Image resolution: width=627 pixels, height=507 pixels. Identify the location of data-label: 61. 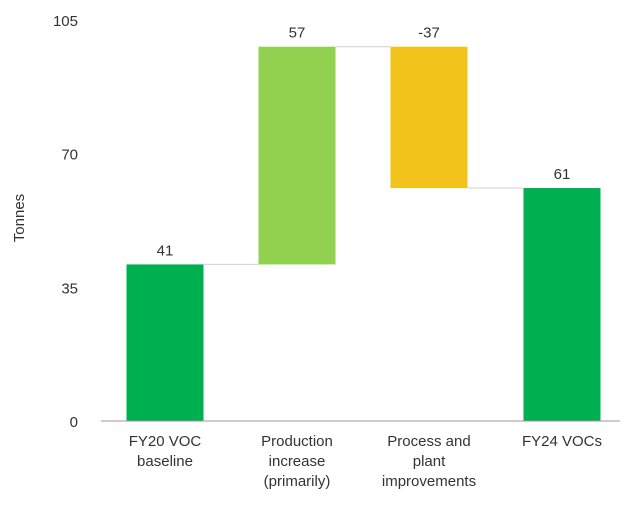
(562, 174).